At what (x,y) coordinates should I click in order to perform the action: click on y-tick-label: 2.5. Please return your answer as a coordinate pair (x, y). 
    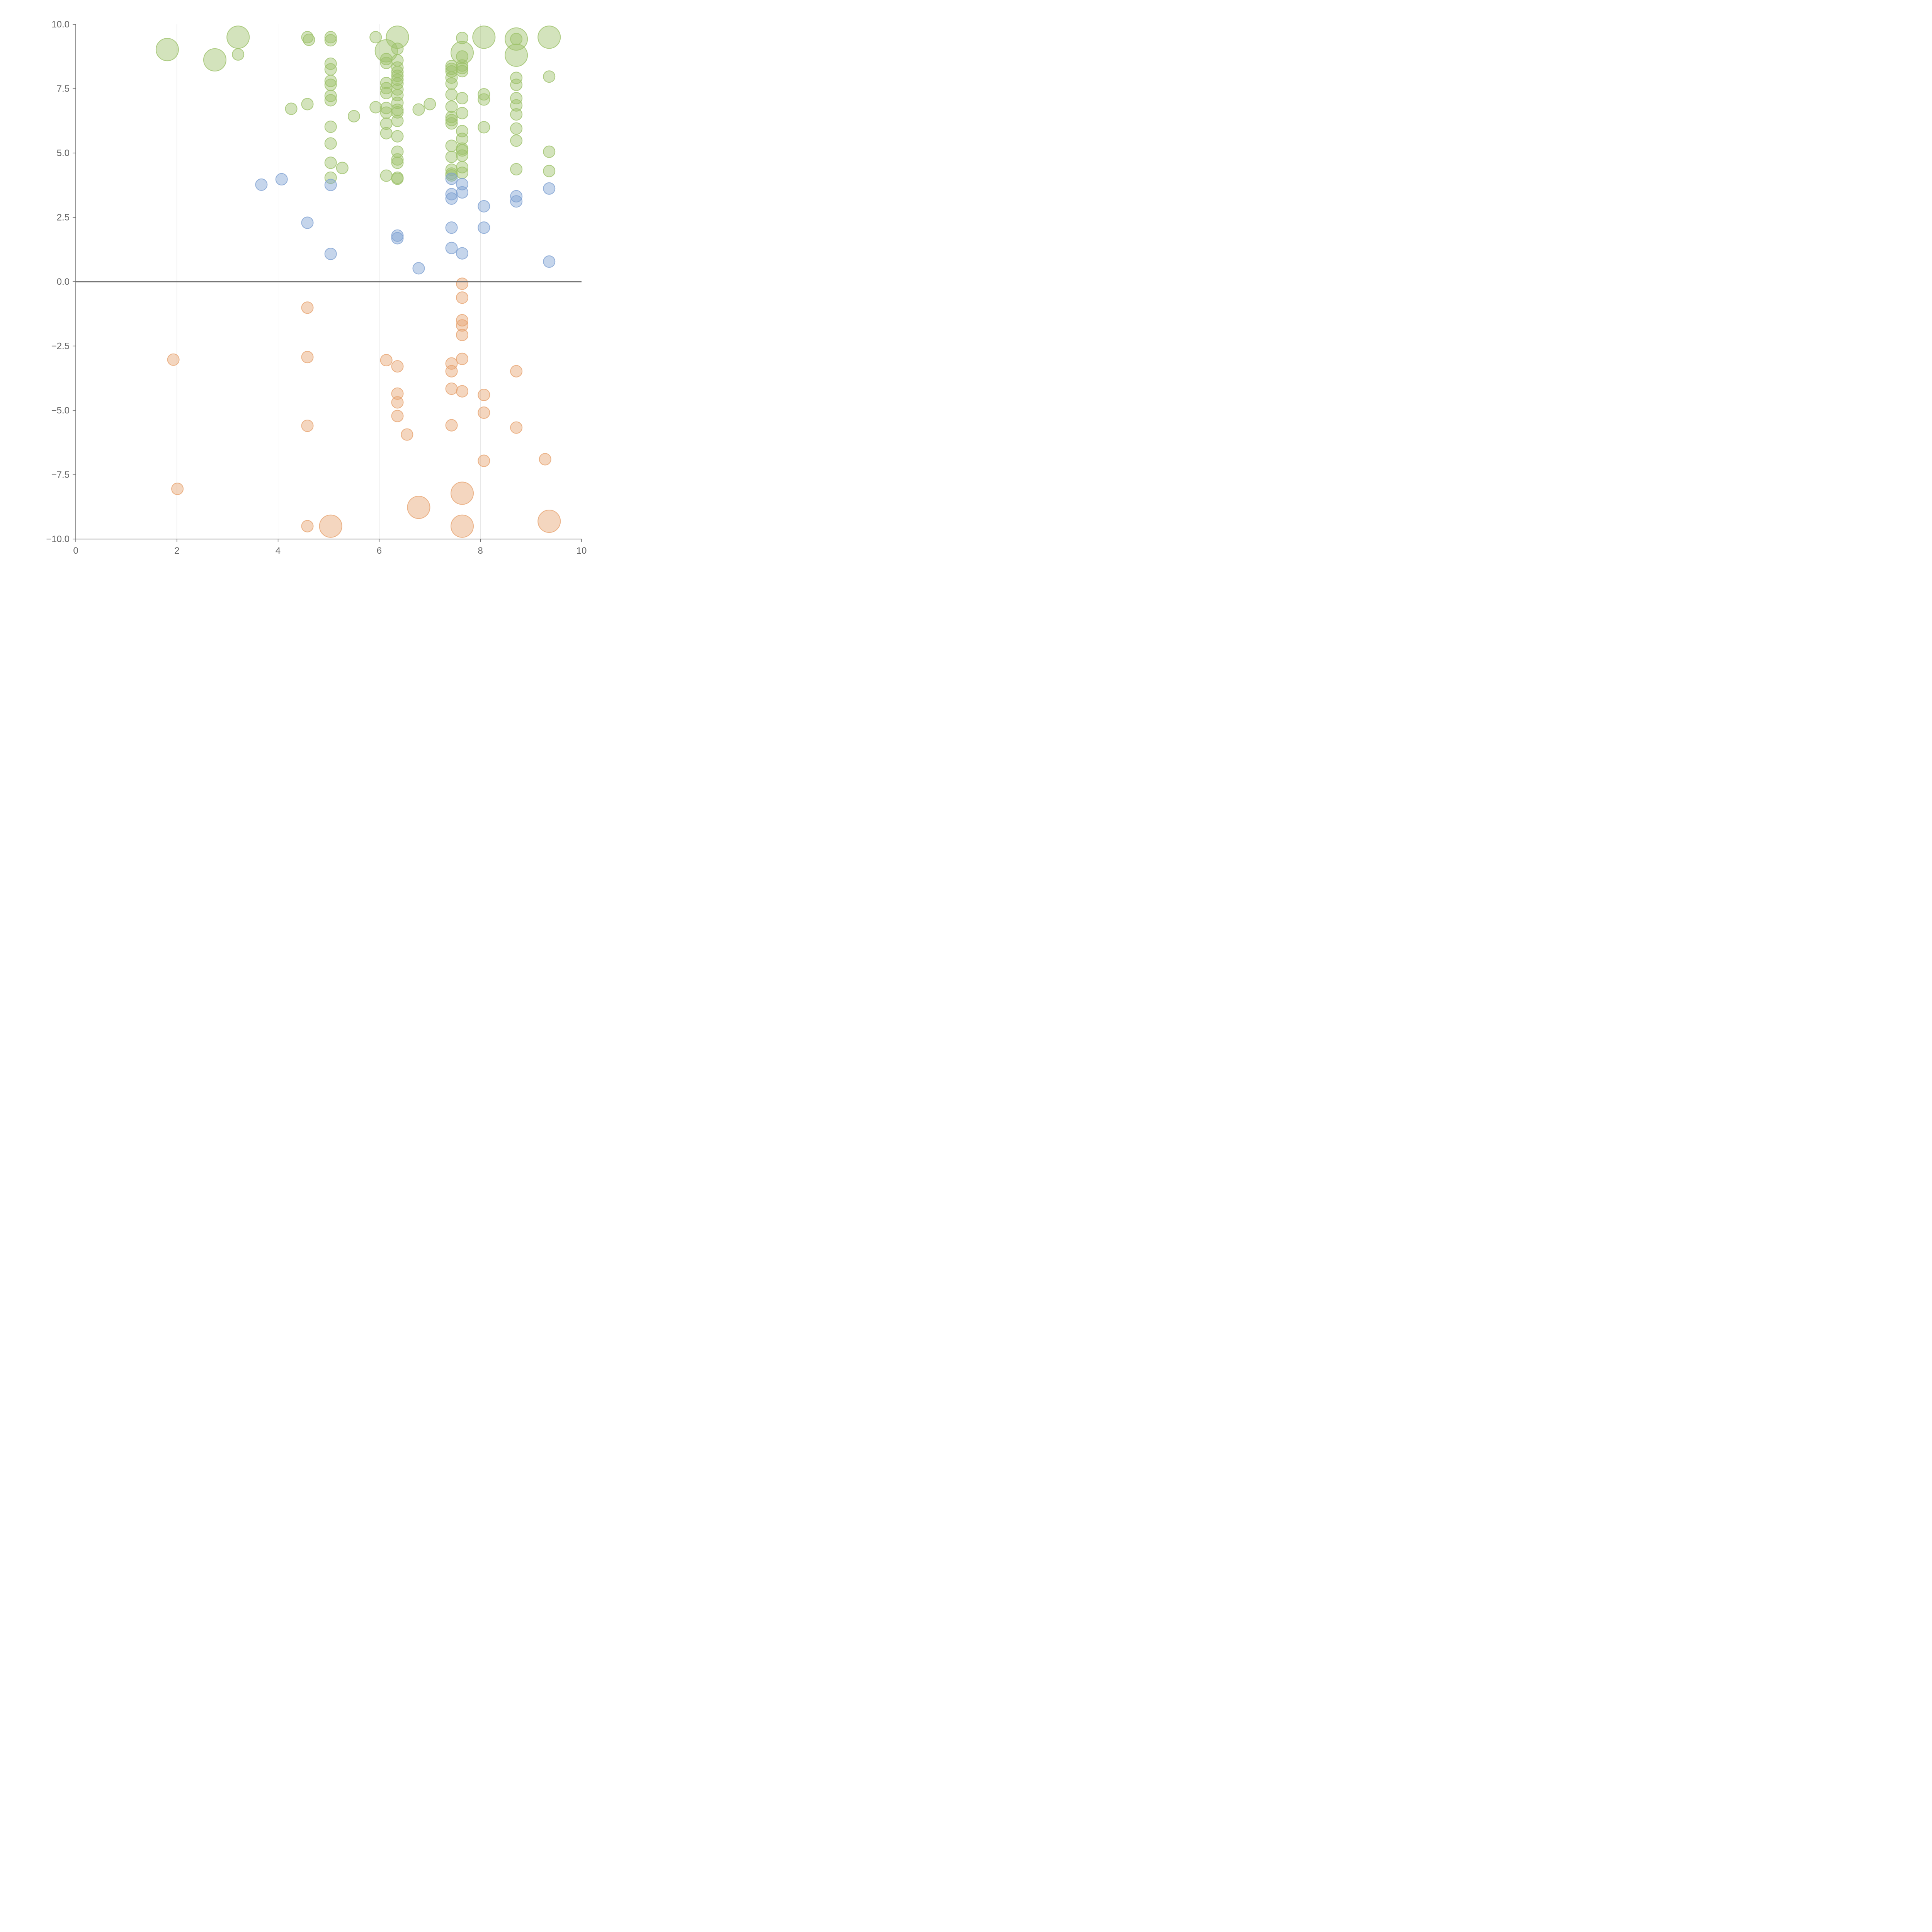
    Looking at the image, I should click on (64, 218).